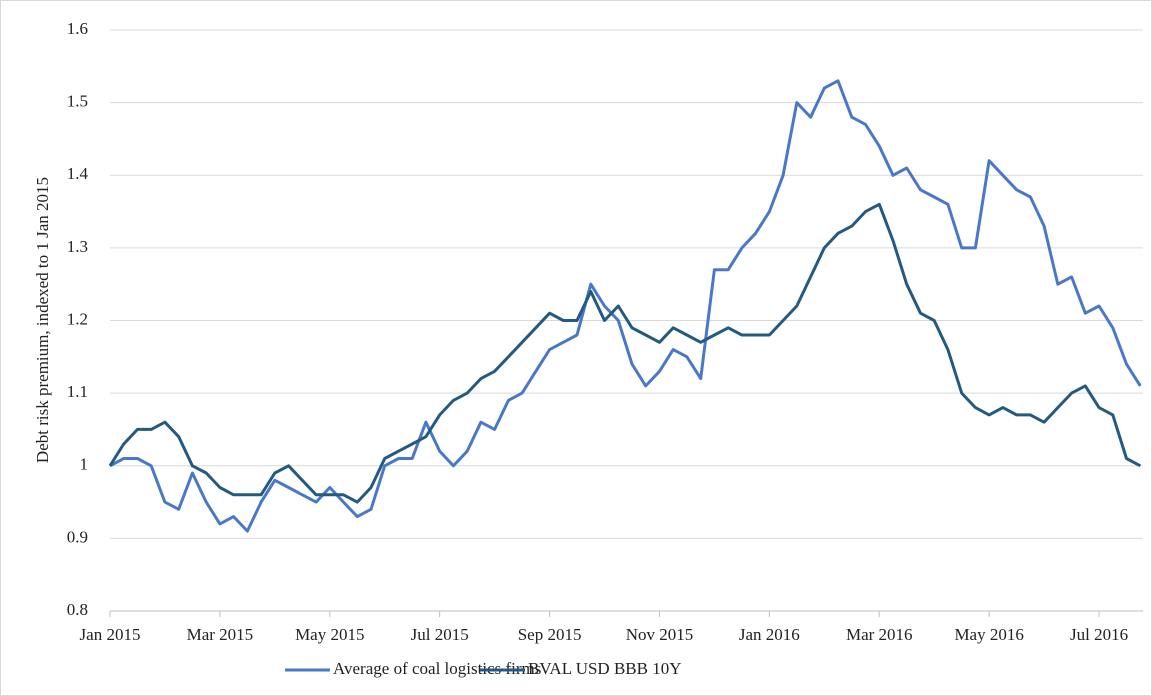 The height and width of the screenshot is (696, 1152). Describe the element at coordinates (660, 634) in the screenshot. I see `x-tick-label: Nov 2015` at that location.